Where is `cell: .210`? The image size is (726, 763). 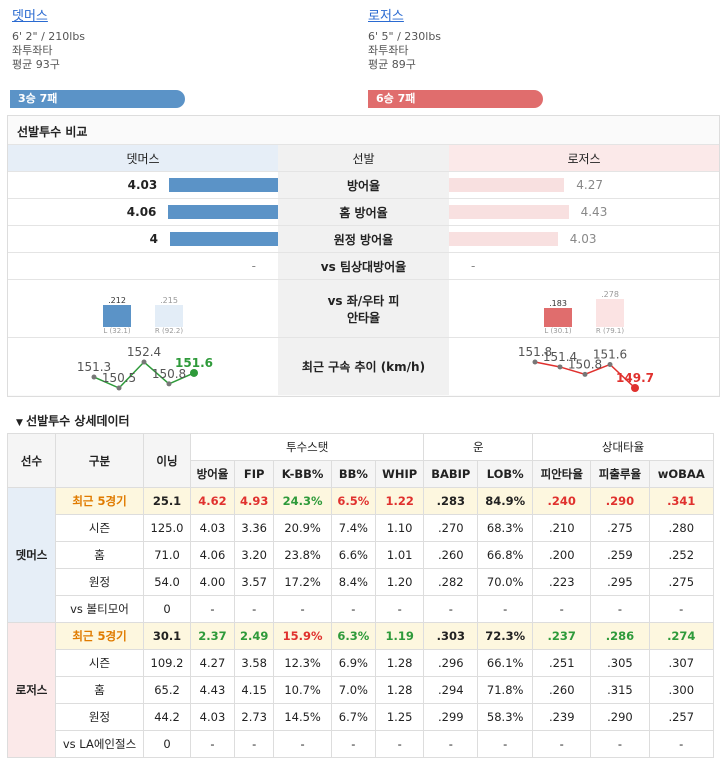 cell: .210 is located at coordinates (562, 528).